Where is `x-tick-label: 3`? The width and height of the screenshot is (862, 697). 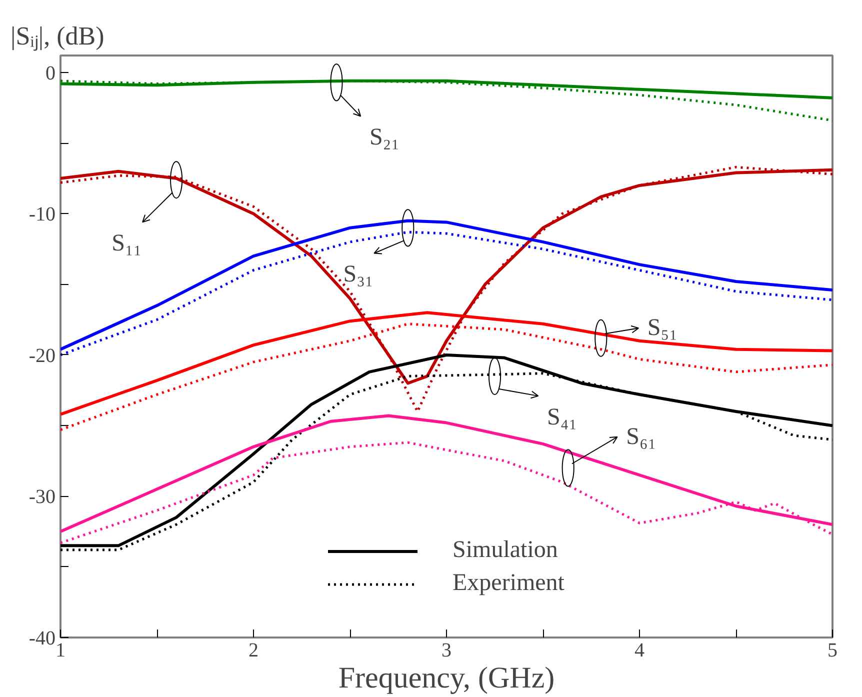
x-tick-label: 3 is located at coordinates (447, 651).